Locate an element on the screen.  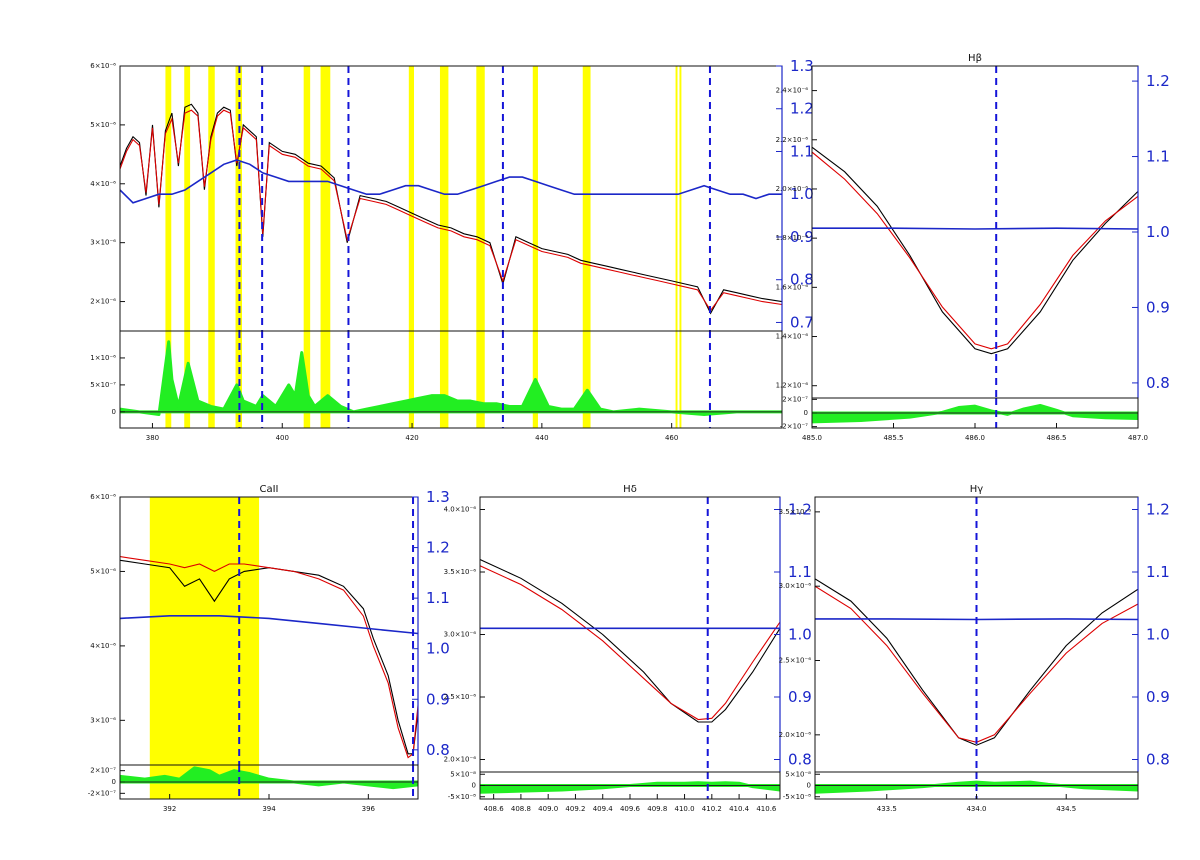
x-tick-label: 440 is located at coordinates (541, 438).